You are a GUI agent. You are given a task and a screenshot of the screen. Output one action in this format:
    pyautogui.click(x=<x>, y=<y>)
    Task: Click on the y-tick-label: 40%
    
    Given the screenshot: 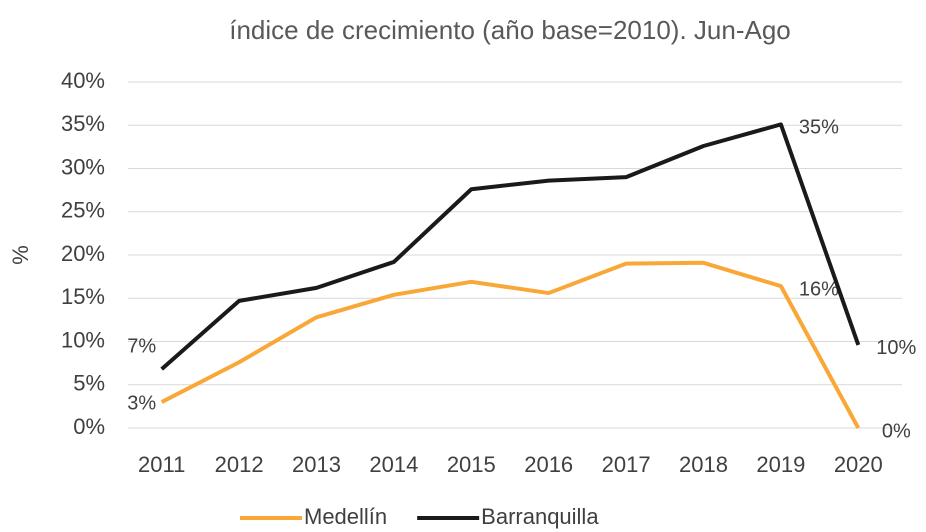 What is the action you would take?
    pyautogui.click(x=83, y=80)
    